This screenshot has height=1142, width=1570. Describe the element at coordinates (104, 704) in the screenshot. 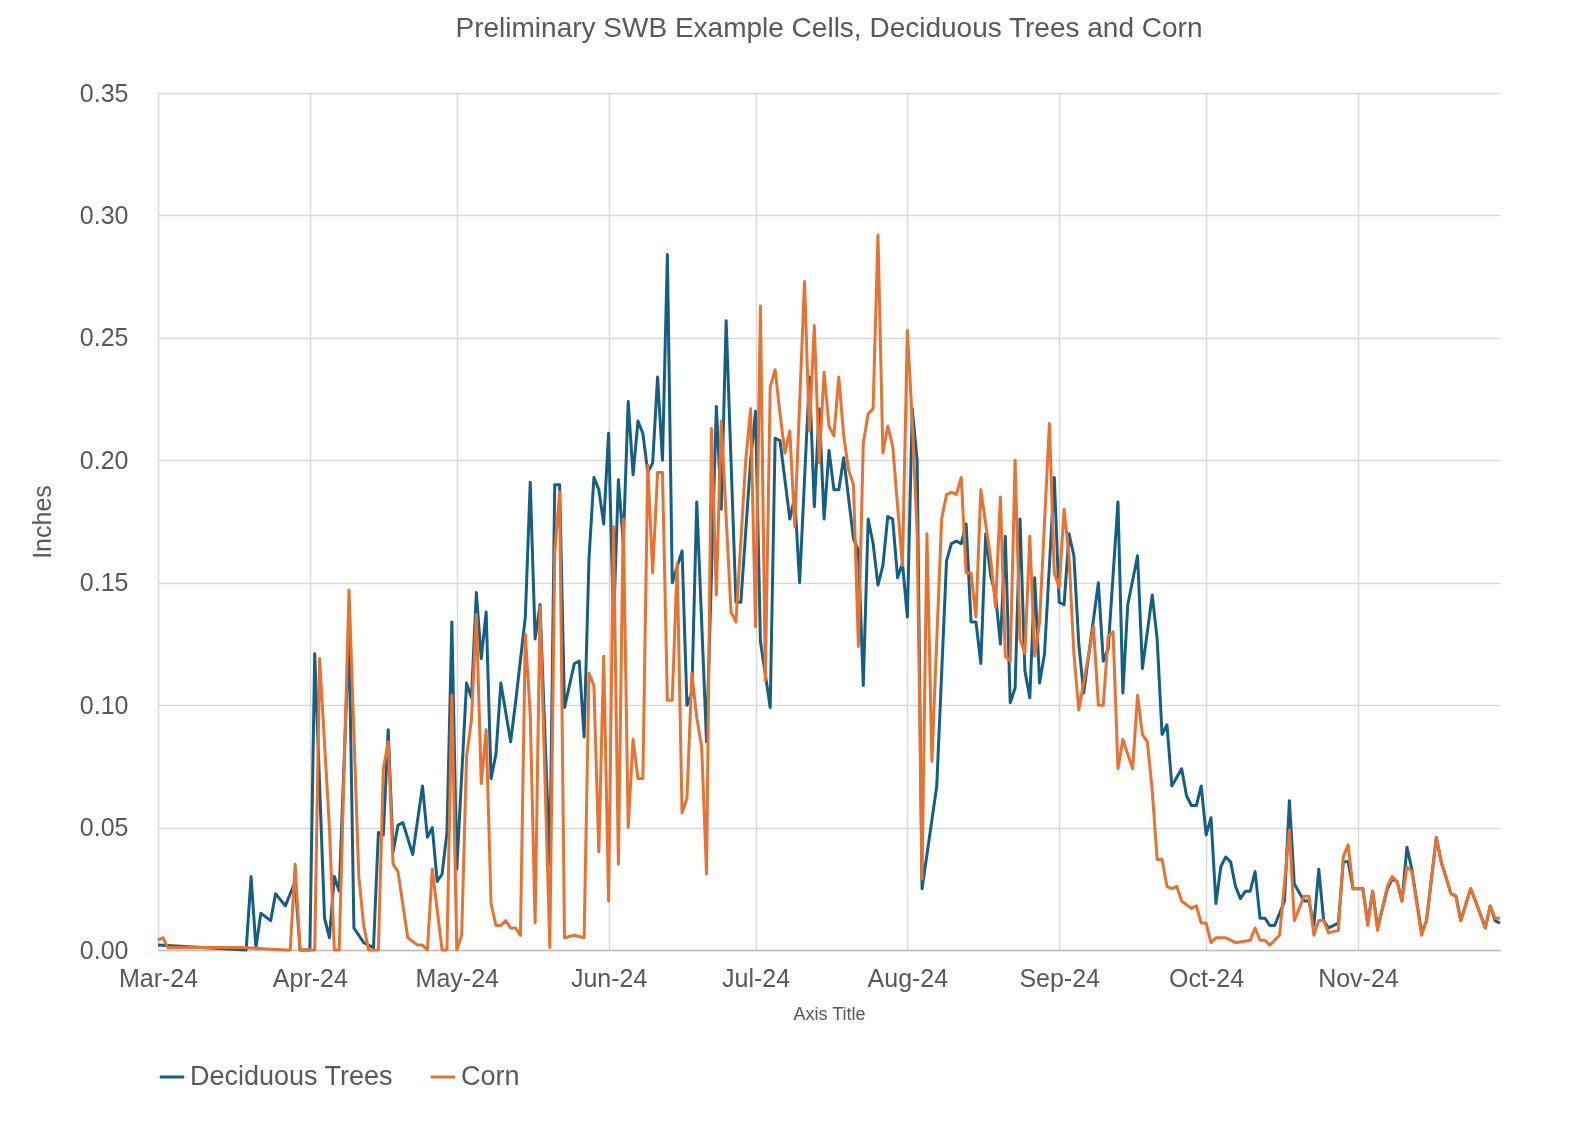

I see `y-tick-label: 0.10` at that location.